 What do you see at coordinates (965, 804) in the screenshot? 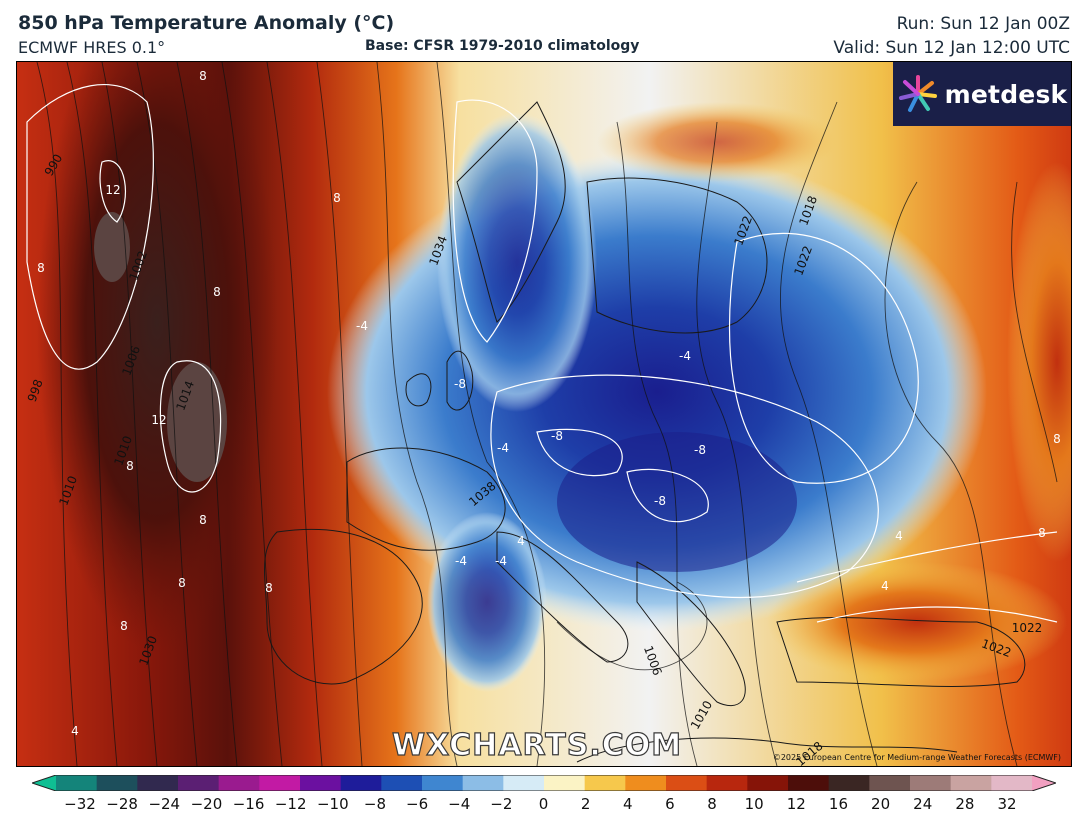
I see `colorbar-tick-label: 28` at bounding box center [965, 804].